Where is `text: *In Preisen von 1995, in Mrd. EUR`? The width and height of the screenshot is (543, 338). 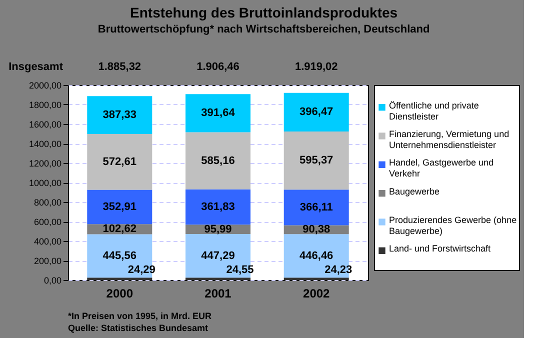 text: *In Preisen von 1995, in Mrd. EUR is located at coordinates (140, 316).